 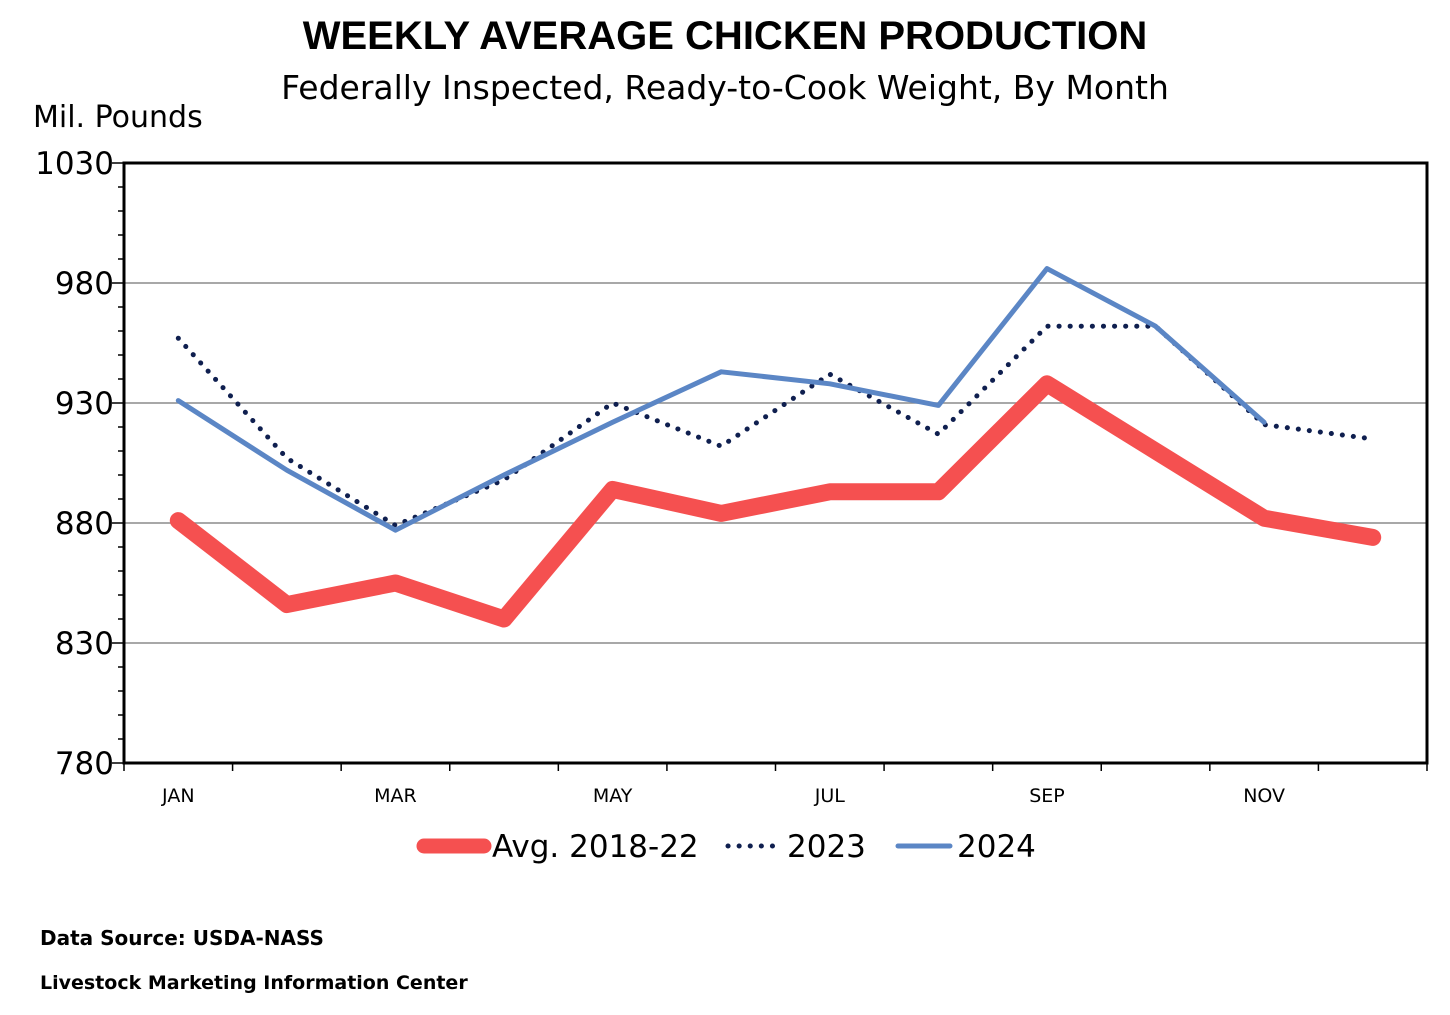 What do you see at coordinates (254, 983) in the screenshot?
I see `organization: Livestock Marketing Information Center` at bounding box center [254, 983].